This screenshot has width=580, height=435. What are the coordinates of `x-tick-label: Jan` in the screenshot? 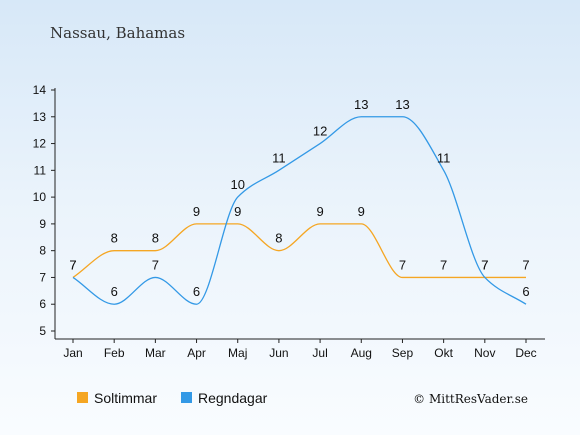 It's located at (72, 353).